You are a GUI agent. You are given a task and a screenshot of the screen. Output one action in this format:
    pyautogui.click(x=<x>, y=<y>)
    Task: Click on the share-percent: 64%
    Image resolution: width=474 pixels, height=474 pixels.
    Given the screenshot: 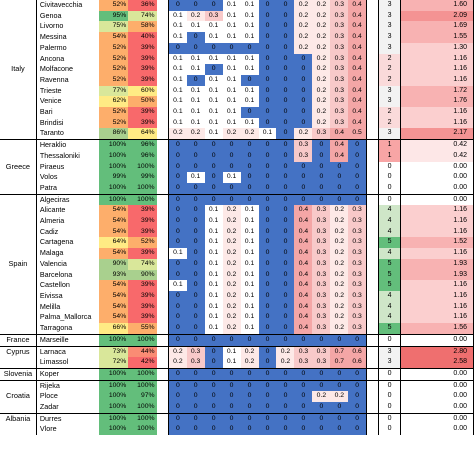 What is the action you would take?
    pyautogui.click(x=113, y=243)
    